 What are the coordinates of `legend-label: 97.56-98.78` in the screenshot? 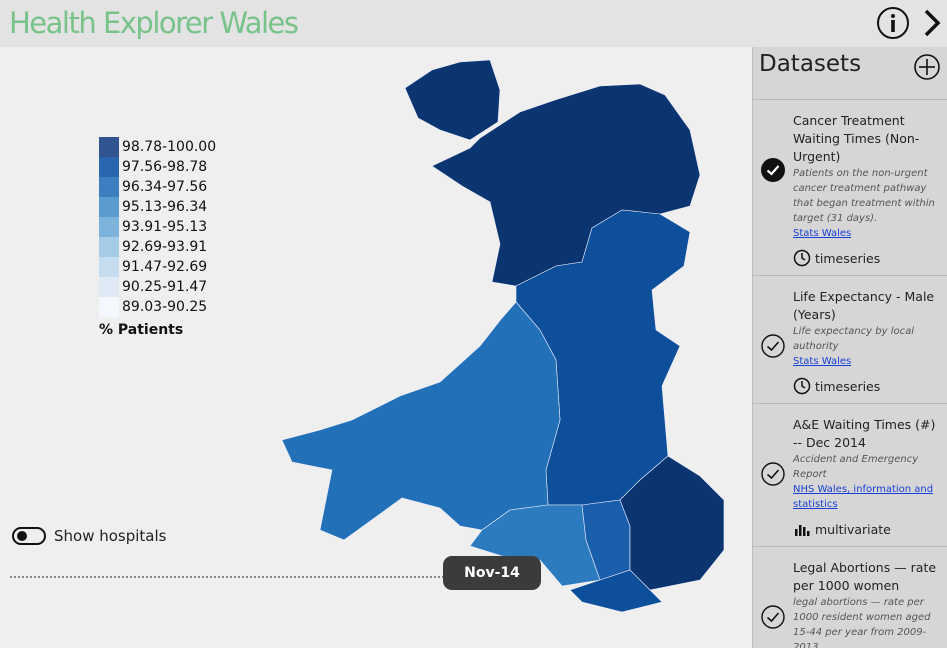 It's located at (165, 167).